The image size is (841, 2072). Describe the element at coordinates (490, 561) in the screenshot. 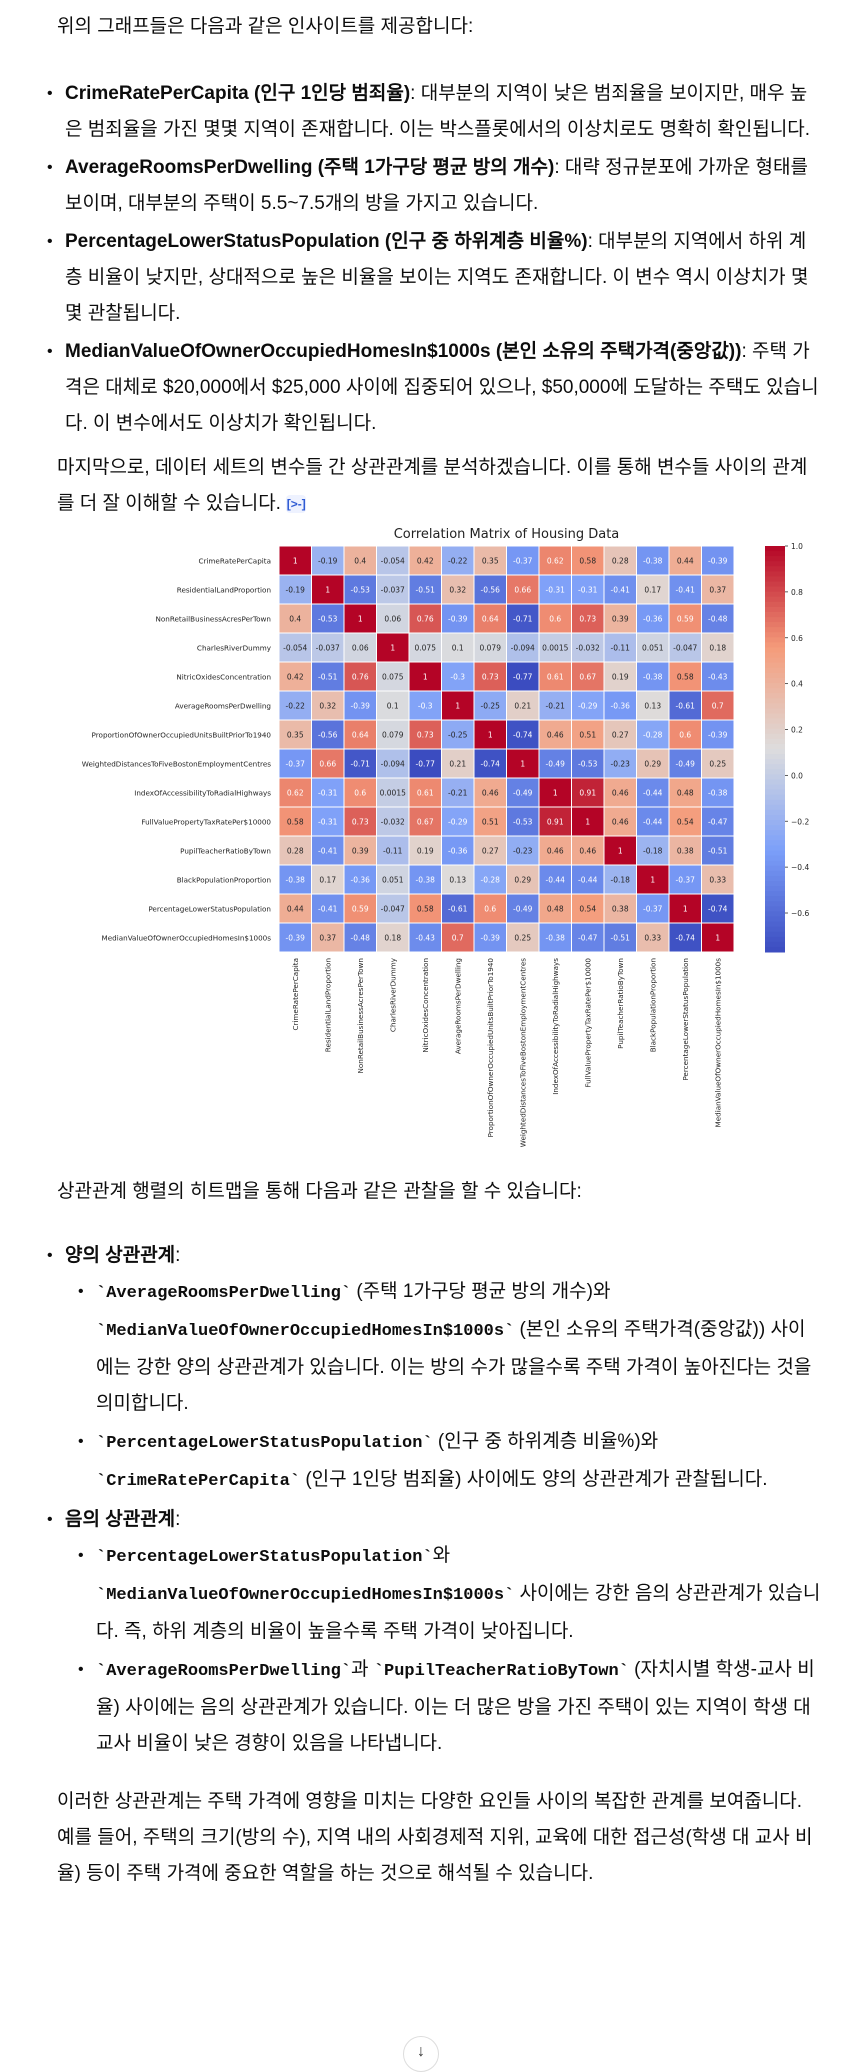

I see `cell-value-label: 0.35` at that location.